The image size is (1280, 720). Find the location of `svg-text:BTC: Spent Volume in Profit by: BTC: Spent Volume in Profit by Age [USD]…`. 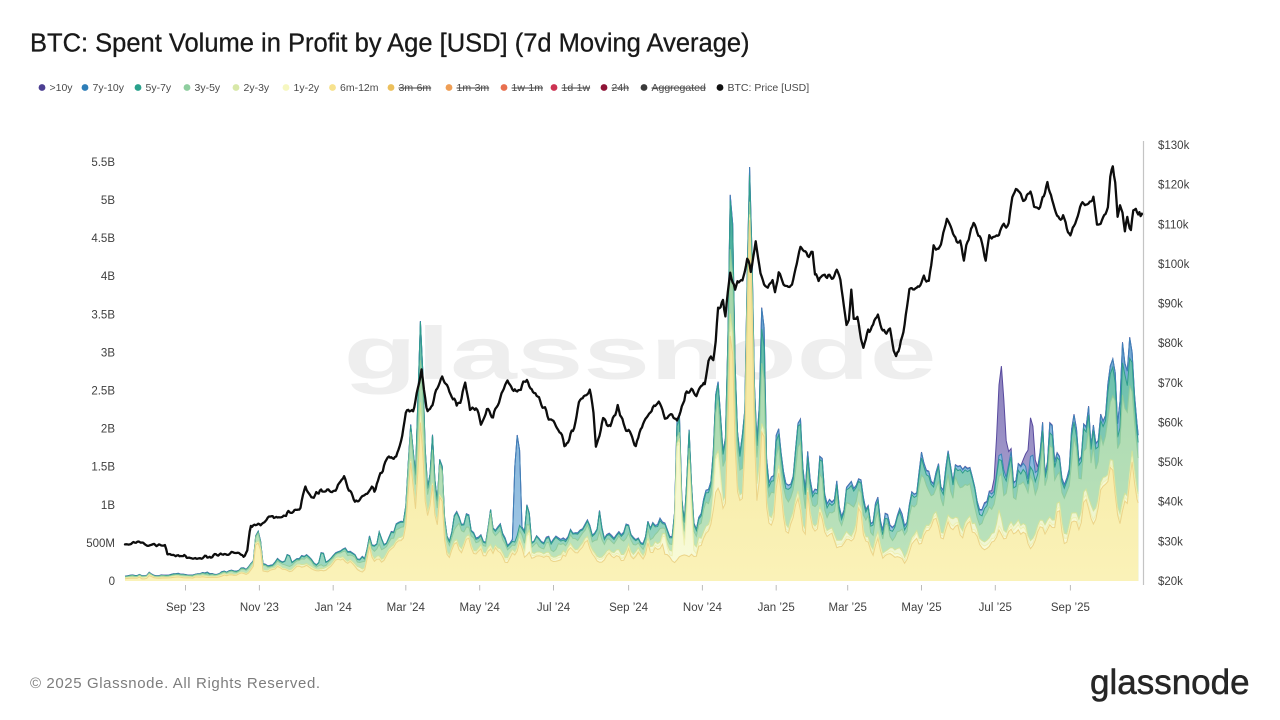

svg-text:BTC: Spent Volume in Profit by: BTC: Spent Volume in Profit by Age [USD]… is located at coordinates (390, 44).